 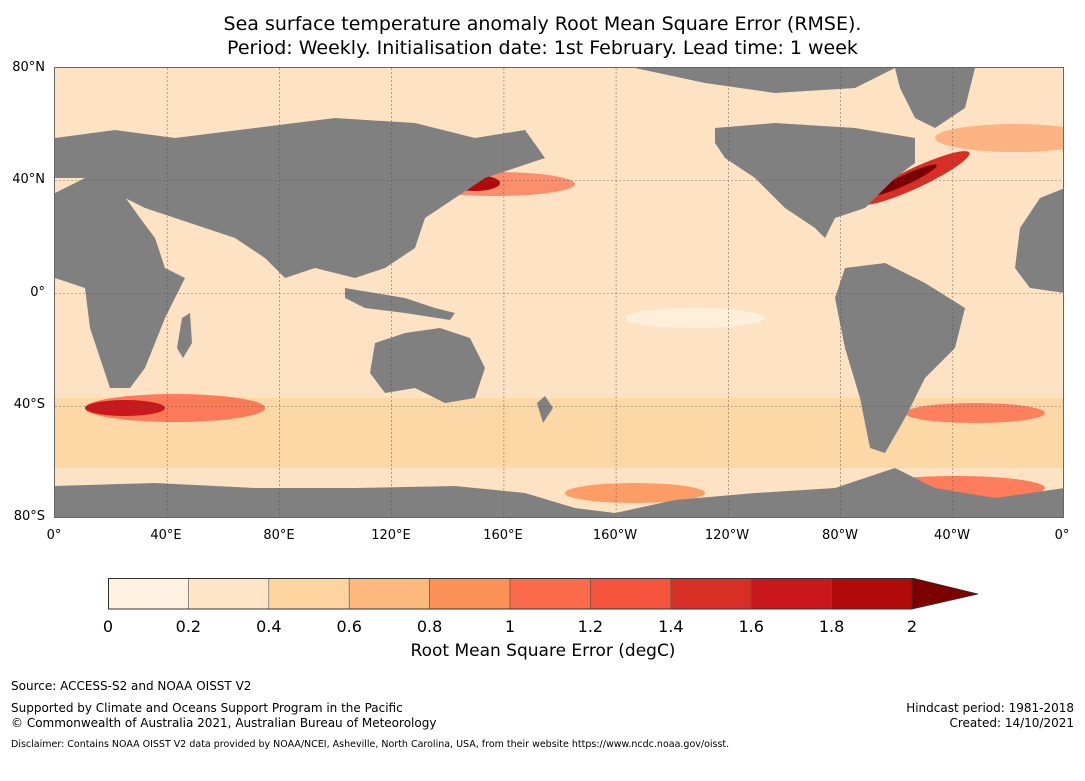 I want to click on colorbar-tick-label: 0, so click(x=108, y=626).